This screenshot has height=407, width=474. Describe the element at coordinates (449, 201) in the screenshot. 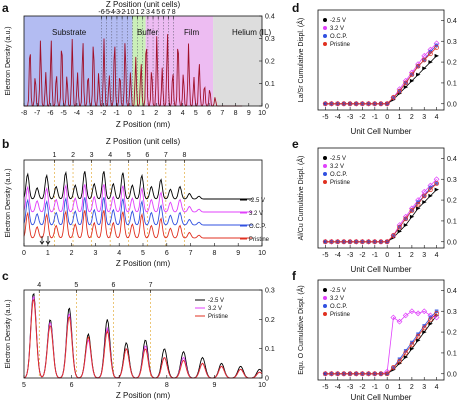

I see `panel-e-y-ticks: 0.0 0.1 0.2 0.3 0.4` at that location.